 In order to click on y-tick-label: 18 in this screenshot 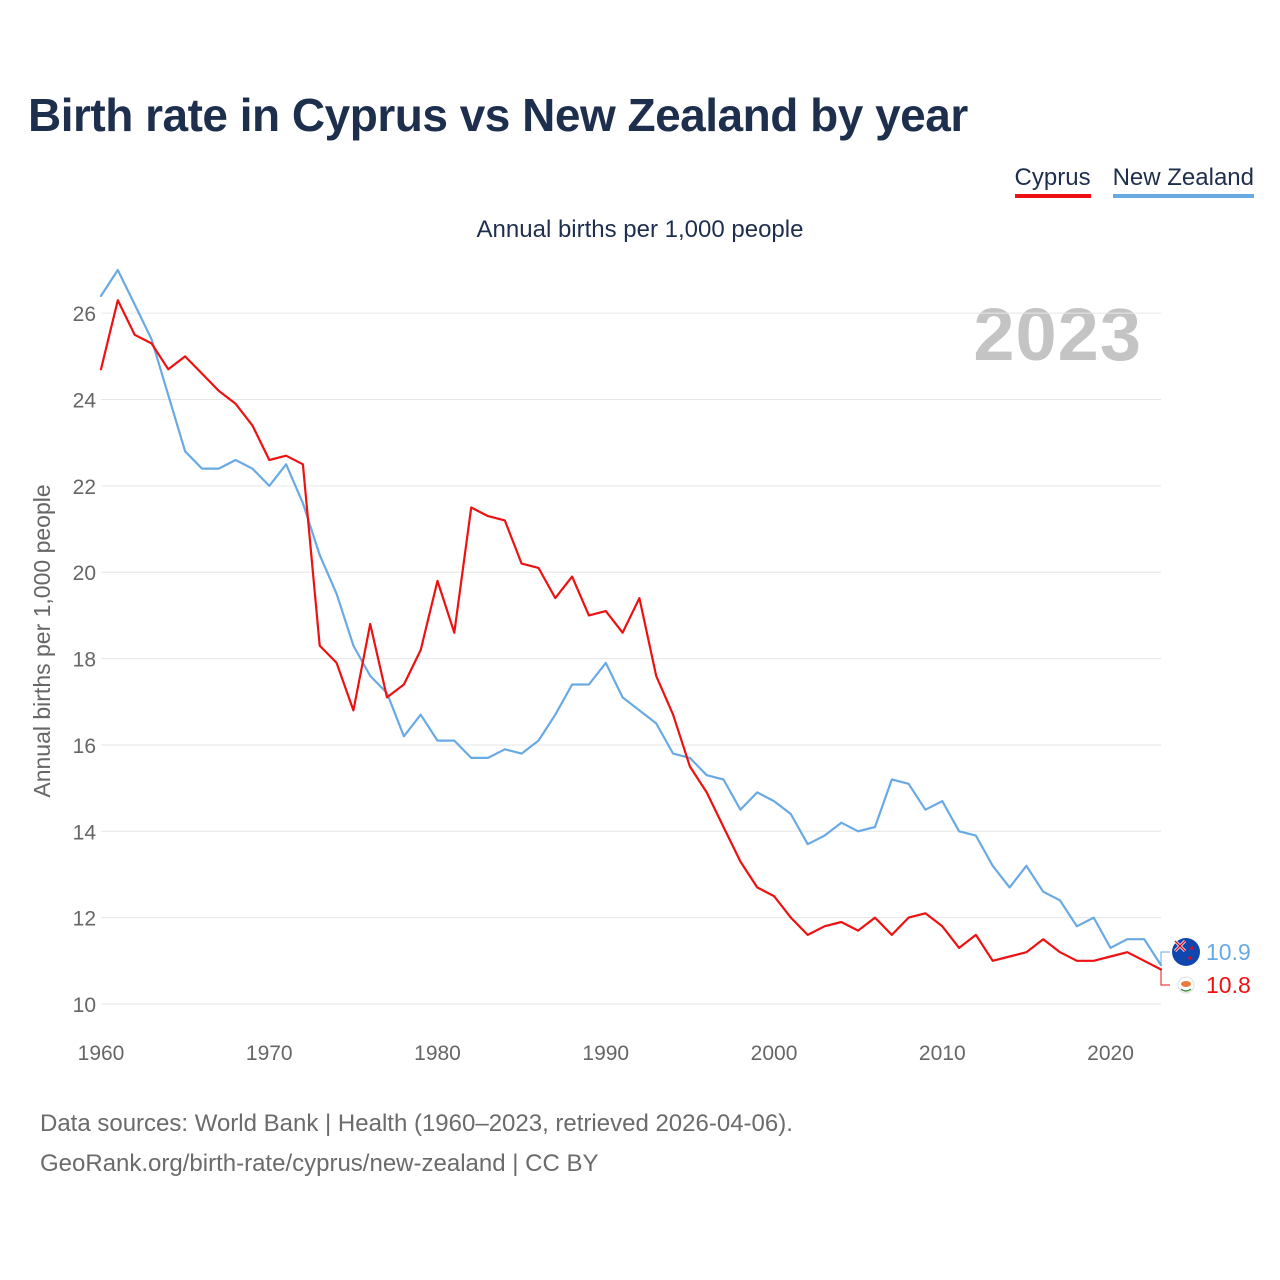, I will do `click(84, 660)`.